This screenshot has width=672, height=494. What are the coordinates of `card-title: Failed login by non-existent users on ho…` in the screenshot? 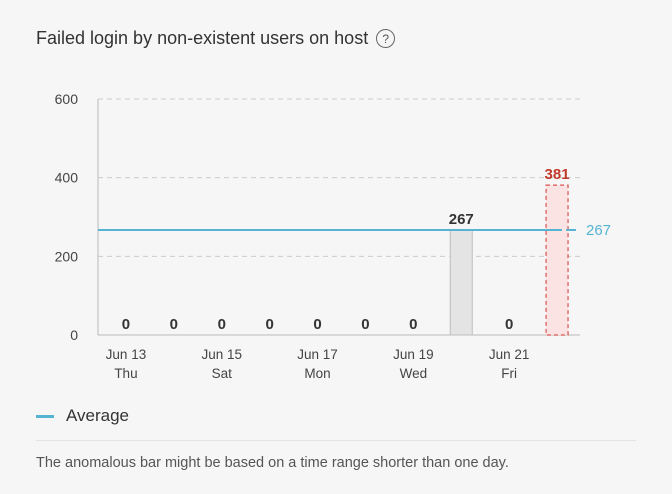 It's located at (202, 38).